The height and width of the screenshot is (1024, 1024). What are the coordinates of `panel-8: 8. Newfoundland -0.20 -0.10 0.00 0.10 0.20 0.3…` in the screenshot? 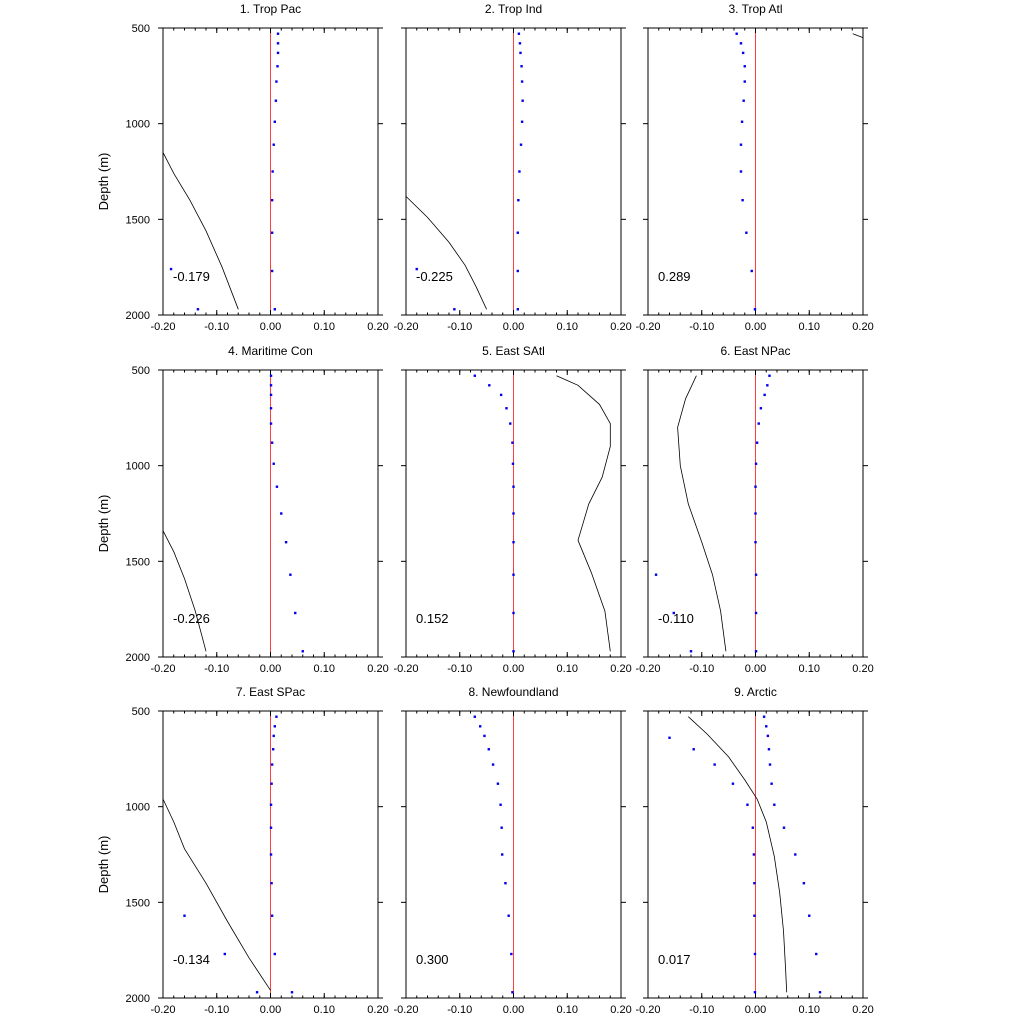 It's located at (512, 850).